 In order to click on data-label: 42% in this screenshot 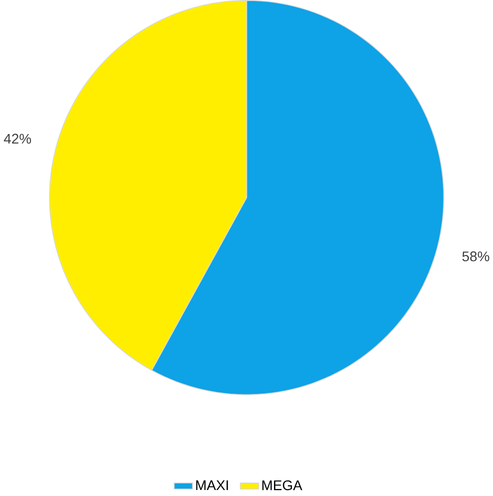, I will do `click(17, 139)`.